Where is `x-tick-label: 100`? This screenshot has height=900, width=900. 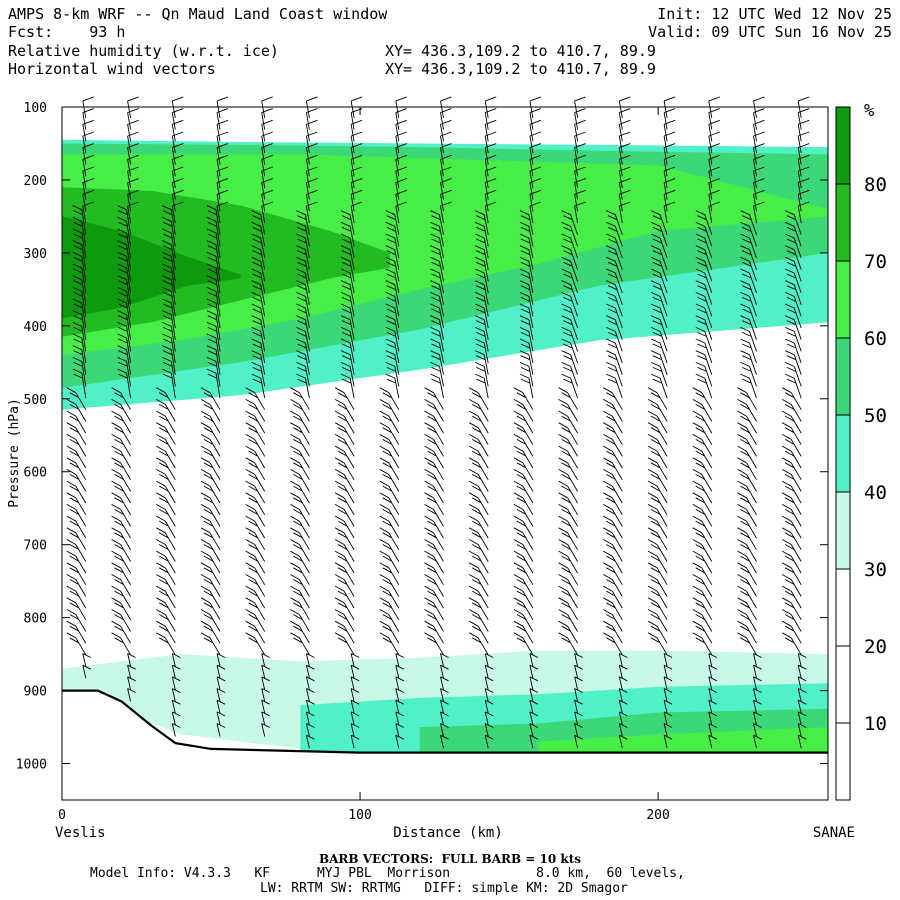 x-tick-label: 100 is located at coordinates (359, 815).